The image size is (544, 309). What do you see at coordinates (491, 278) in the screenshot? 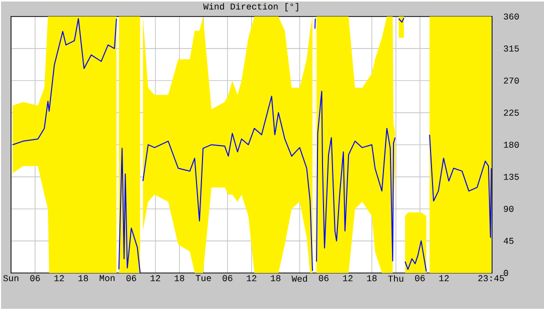
I see `x-tick-label: 23:45` at bounding box center [491, 278].